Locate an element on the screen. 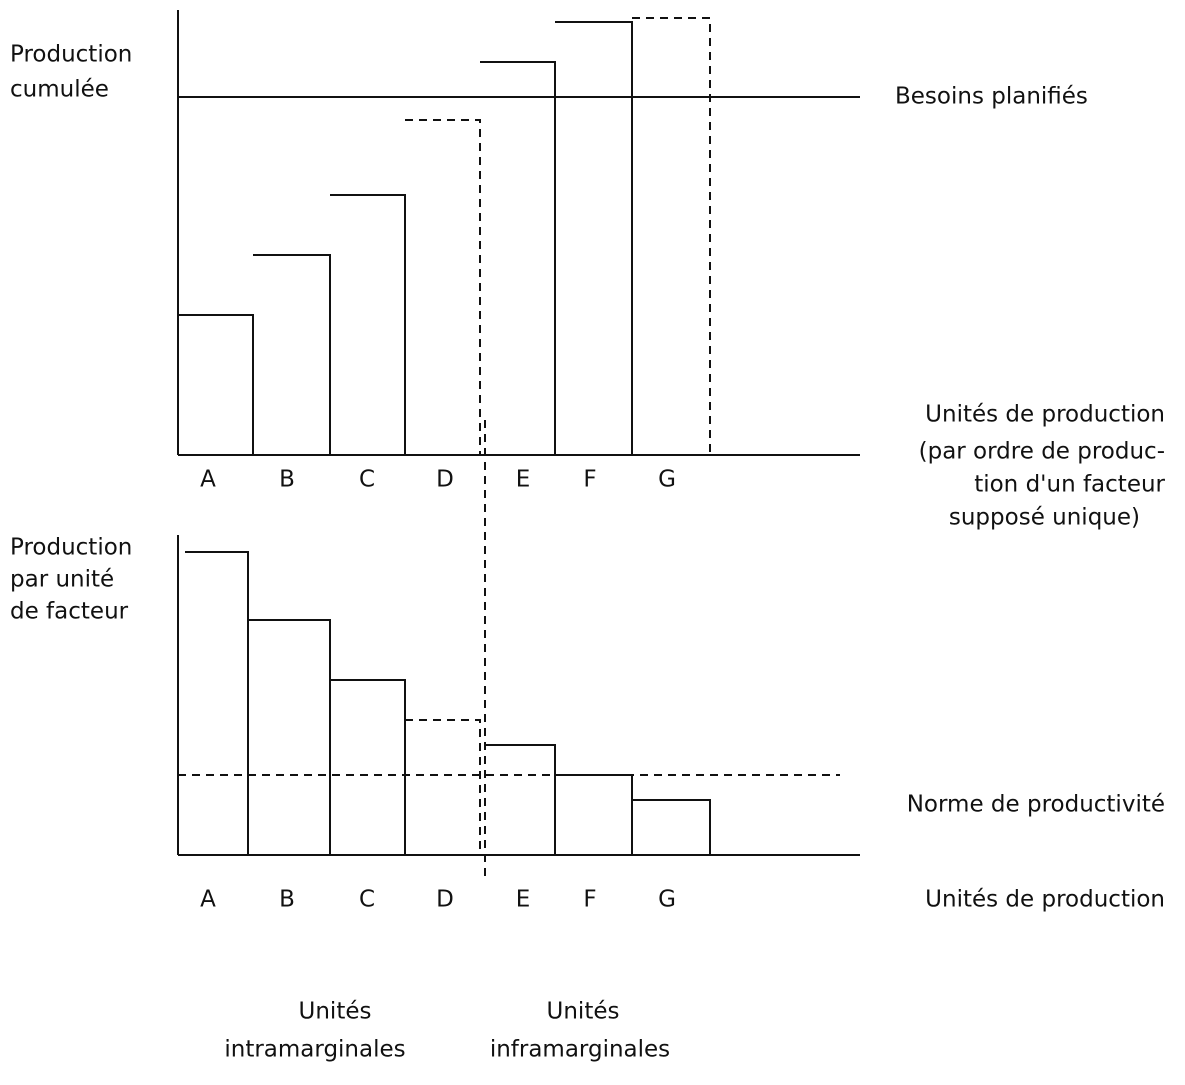 This screenshot has height=1085, width=1185. label: supposé unique) is located at coordinates (1044, 518).